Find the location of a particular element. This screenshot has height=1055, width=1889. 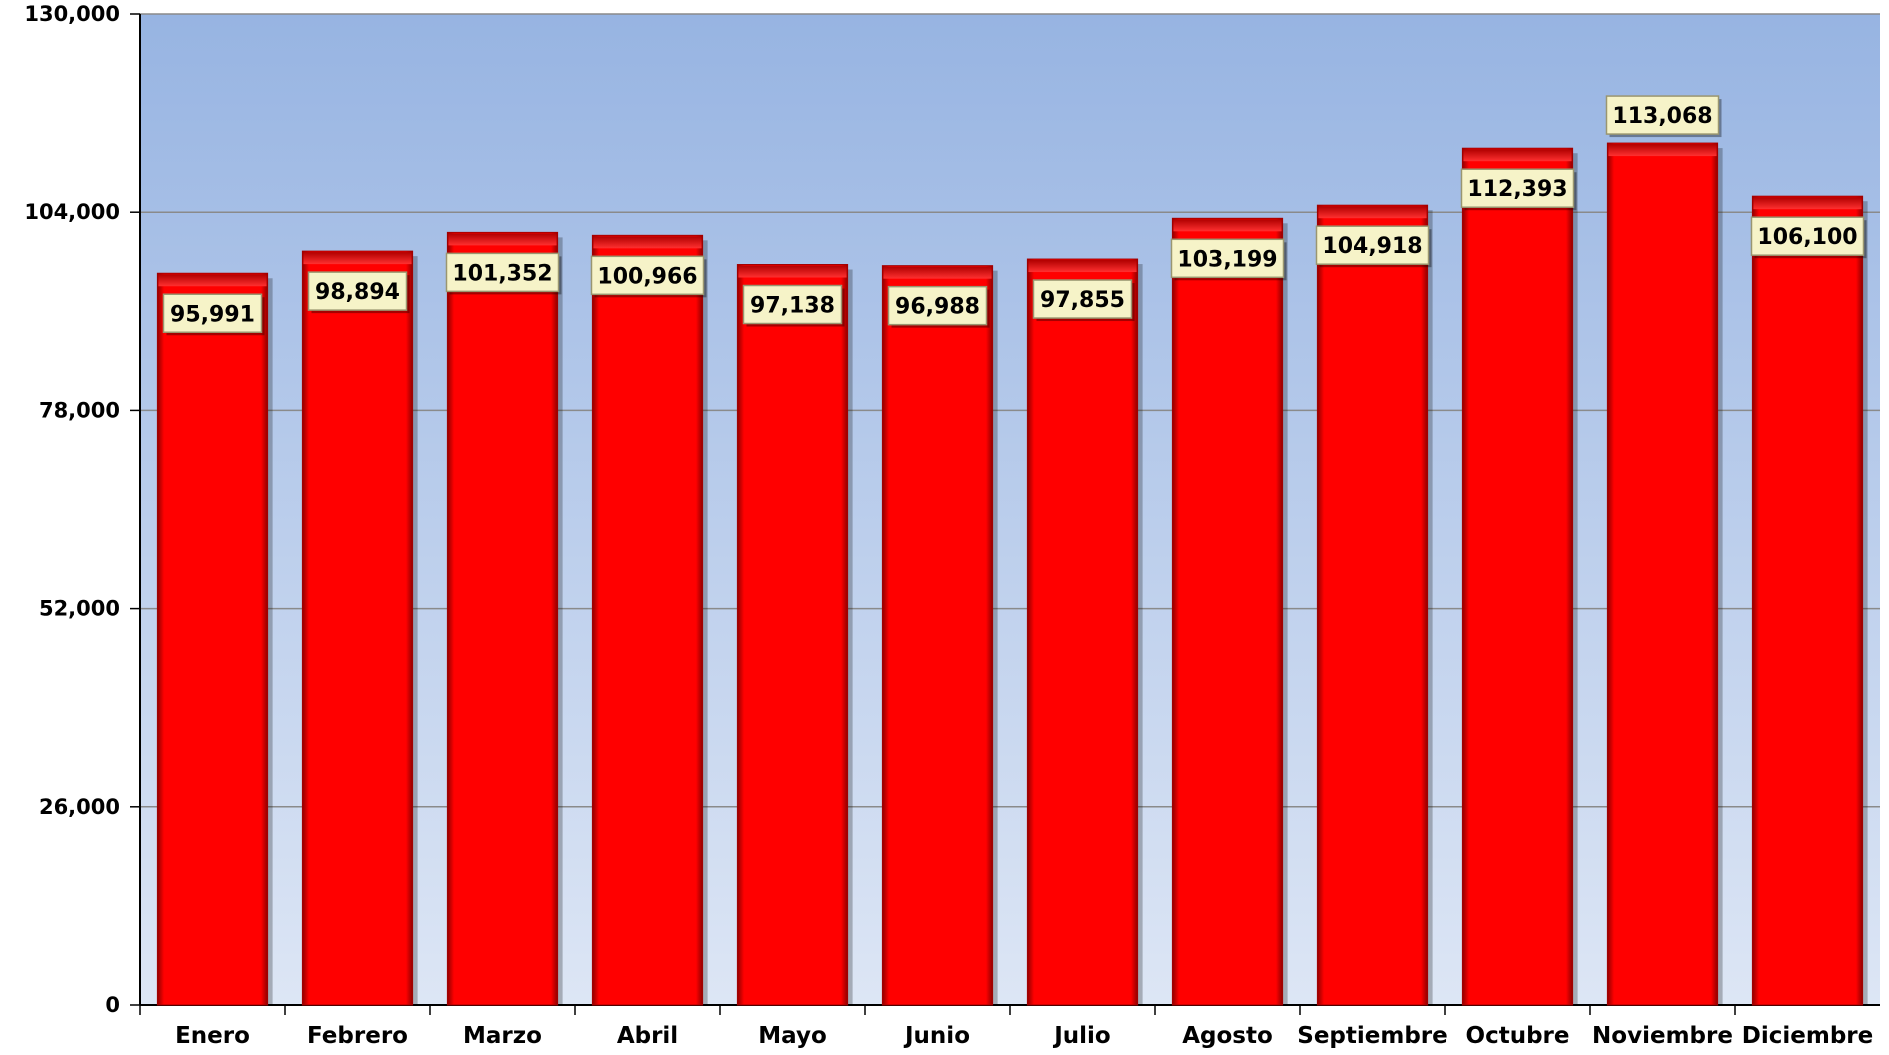

data-label: 96,988 is located at coordinates (937, 307).